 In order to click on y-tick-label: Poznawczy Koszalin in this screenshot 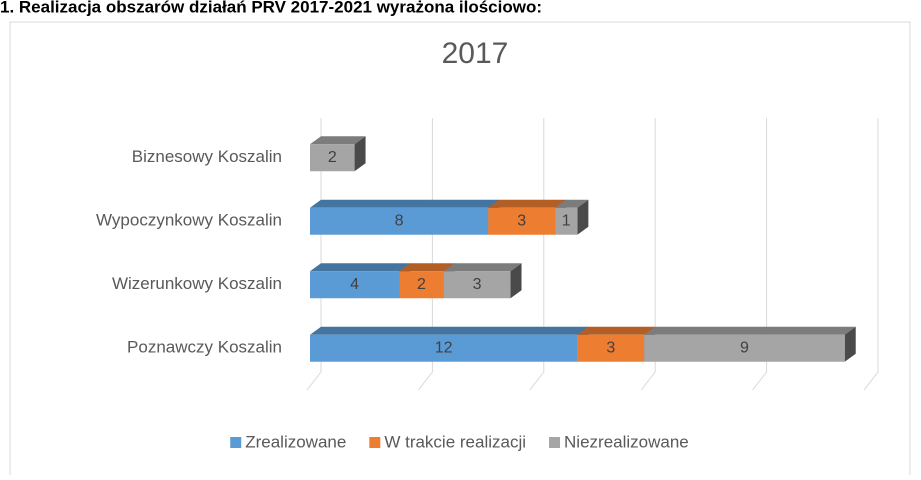, I will do `click(204, 347)`.